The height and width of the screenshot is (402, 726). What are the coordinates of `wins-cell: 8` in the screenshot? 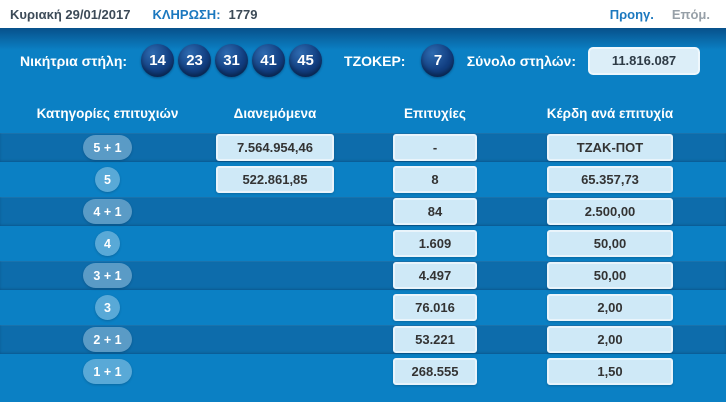 It's located at (435, 179).